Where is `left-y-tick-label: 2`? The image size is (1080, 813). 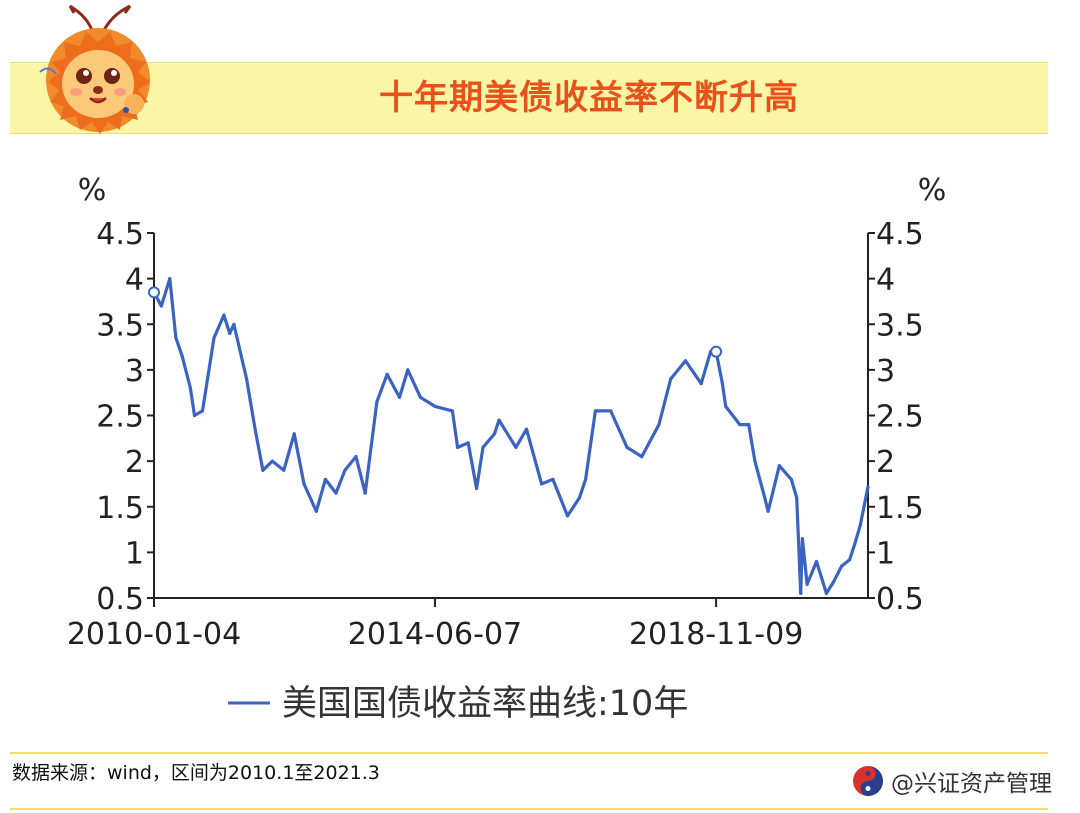 left-y-tick-label: 2 is located at coordinates (134, 462).